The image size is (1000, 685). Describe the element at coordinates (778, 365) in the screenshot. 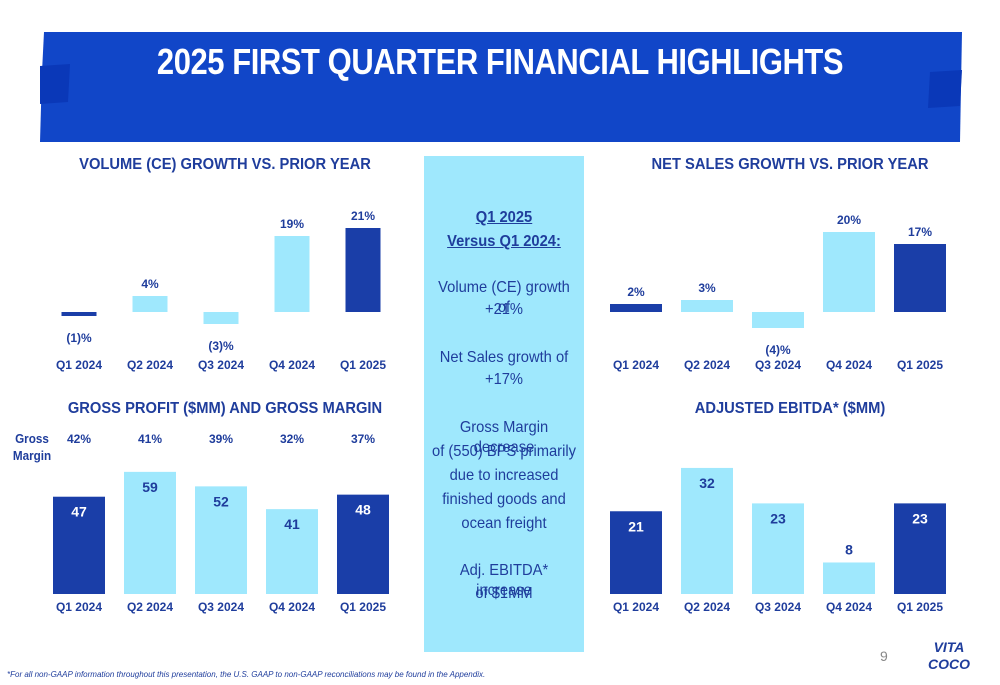

I see `net-sales-category-label: Q3 2024` at that location.